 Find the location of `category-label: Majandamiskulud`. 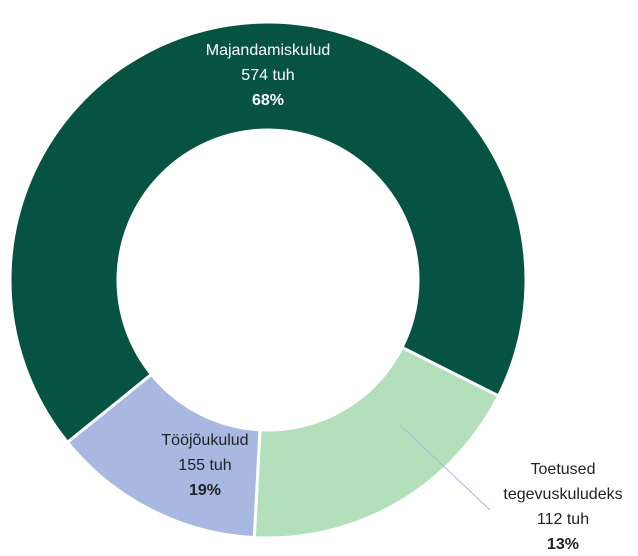

category-label: Majandamiskulud is located at coordinates (268, 50).